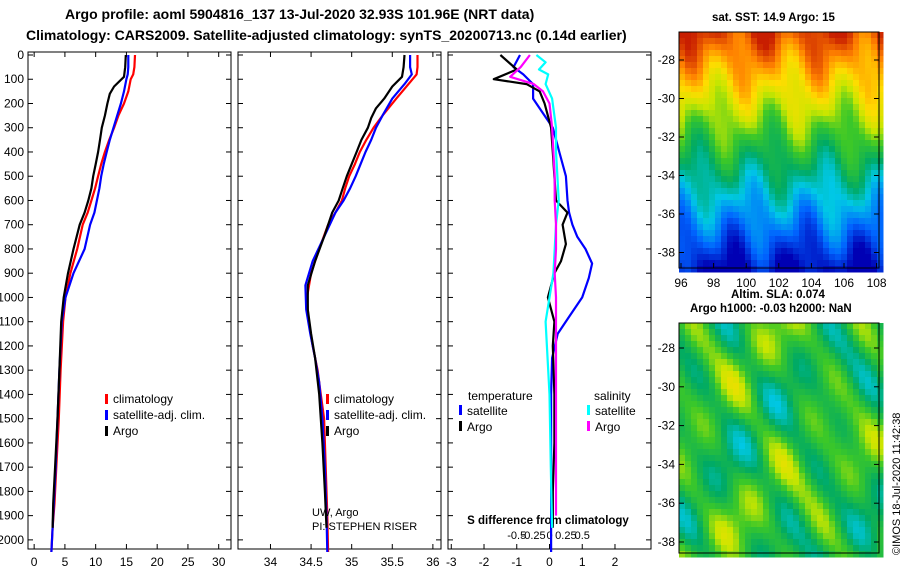  I want to click on legend-label: satellite, so click(615, 411).